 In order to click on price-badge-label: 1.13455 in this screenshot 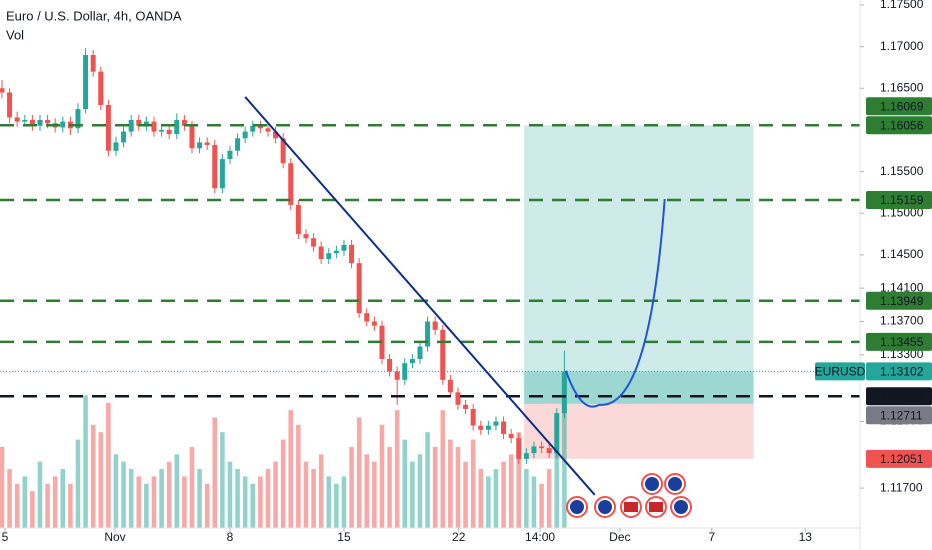, I will do `click(902, 342)`.